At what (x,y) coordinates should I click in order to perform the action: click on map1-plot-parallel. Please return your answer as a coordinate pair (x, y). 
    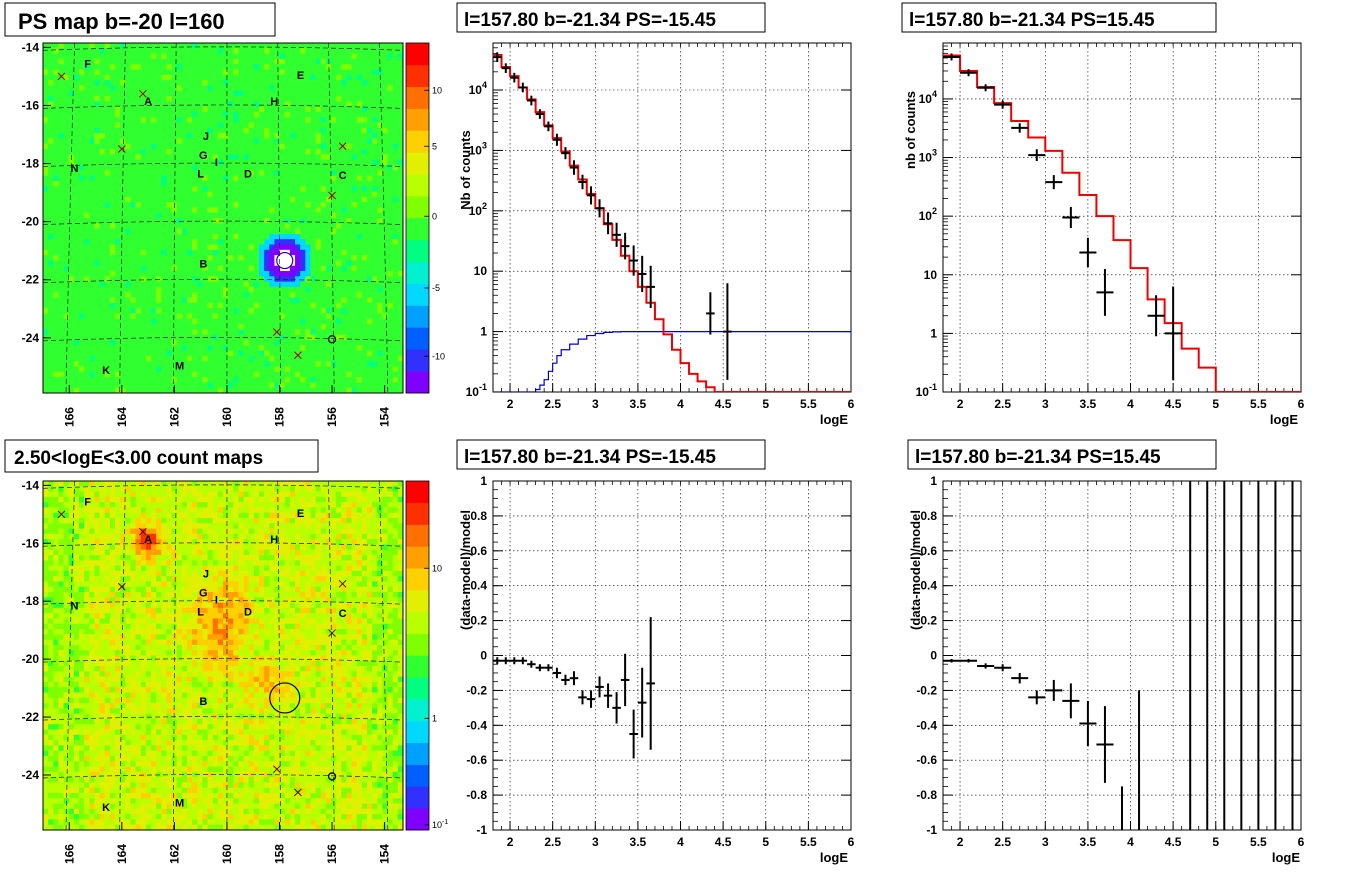
    Looking at the image, I should click on (223, 339).